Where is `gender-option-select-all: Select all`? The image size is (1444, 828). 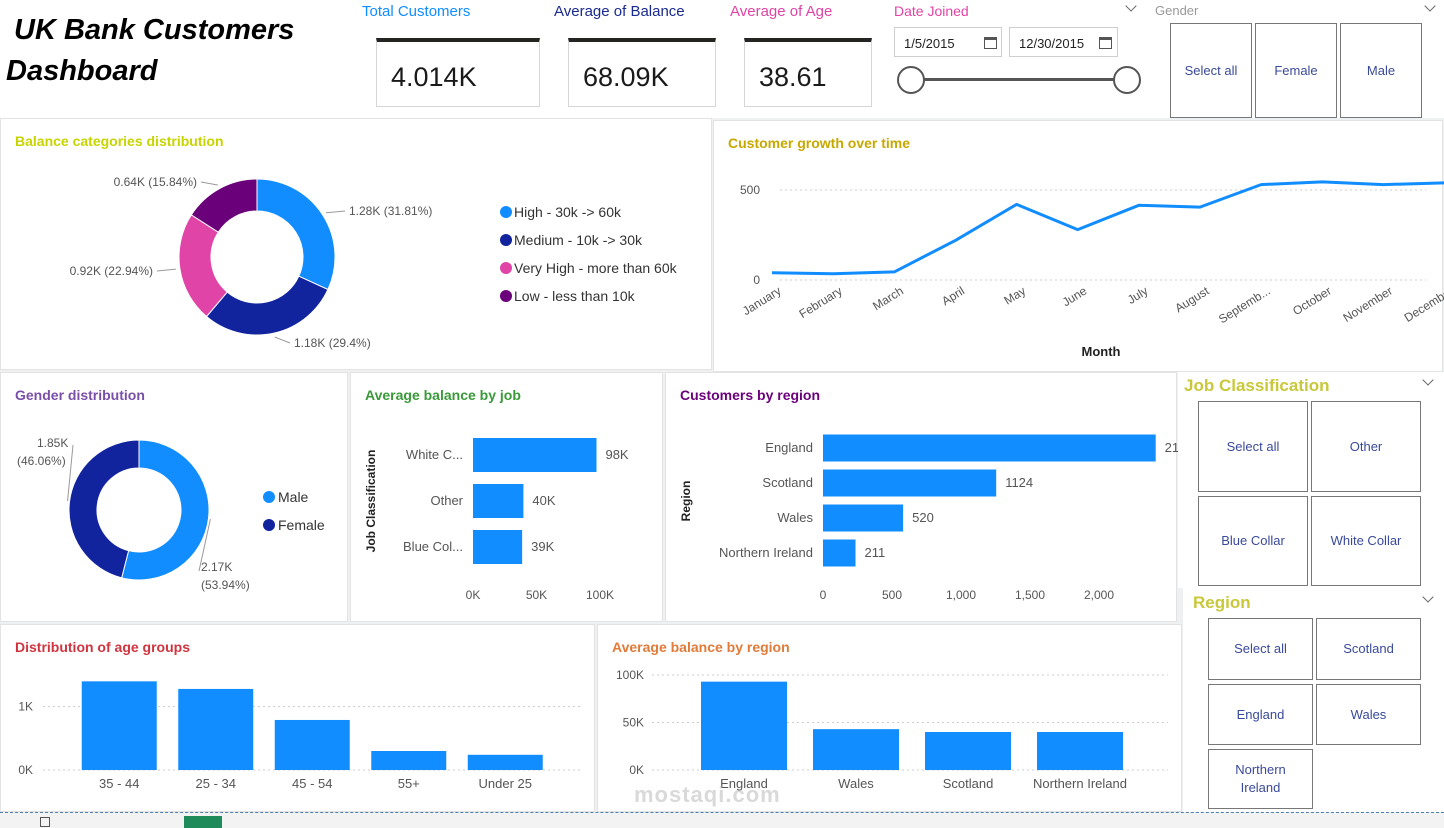 gender-option-select-all: Select all is located at coordinates (1211, 70).